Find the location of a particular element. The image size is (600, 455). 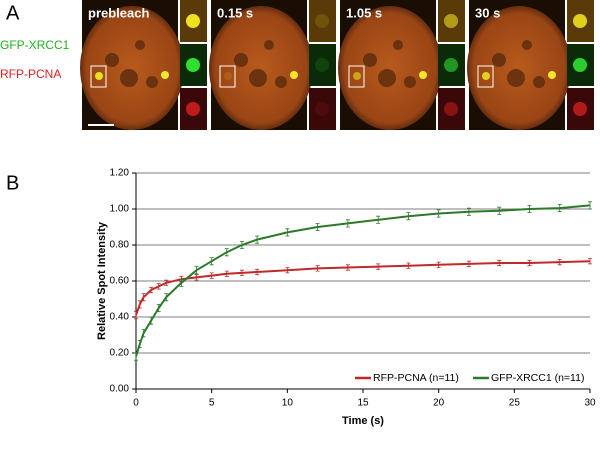

y-tick-label: 0.60 is located at coordinates (120, 281).